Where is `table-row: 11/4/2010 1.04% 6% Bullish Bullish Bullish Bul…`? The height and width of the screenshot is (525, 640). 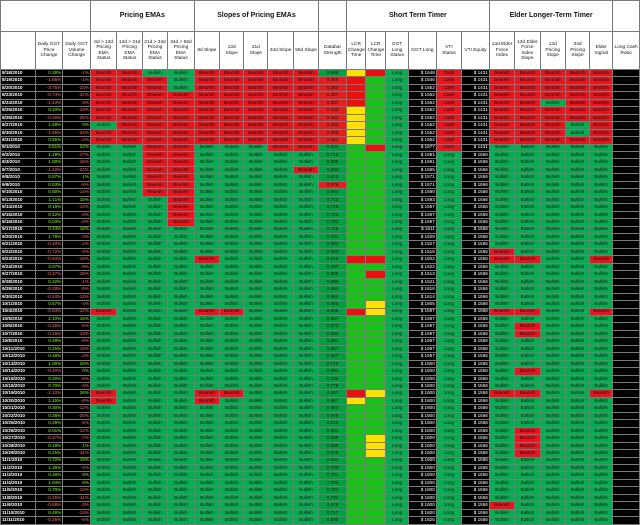
table-row: 11/4/2010 1.04% 6% Bullish Bullish Bullish Bul… is located at coordinates (320, 483).